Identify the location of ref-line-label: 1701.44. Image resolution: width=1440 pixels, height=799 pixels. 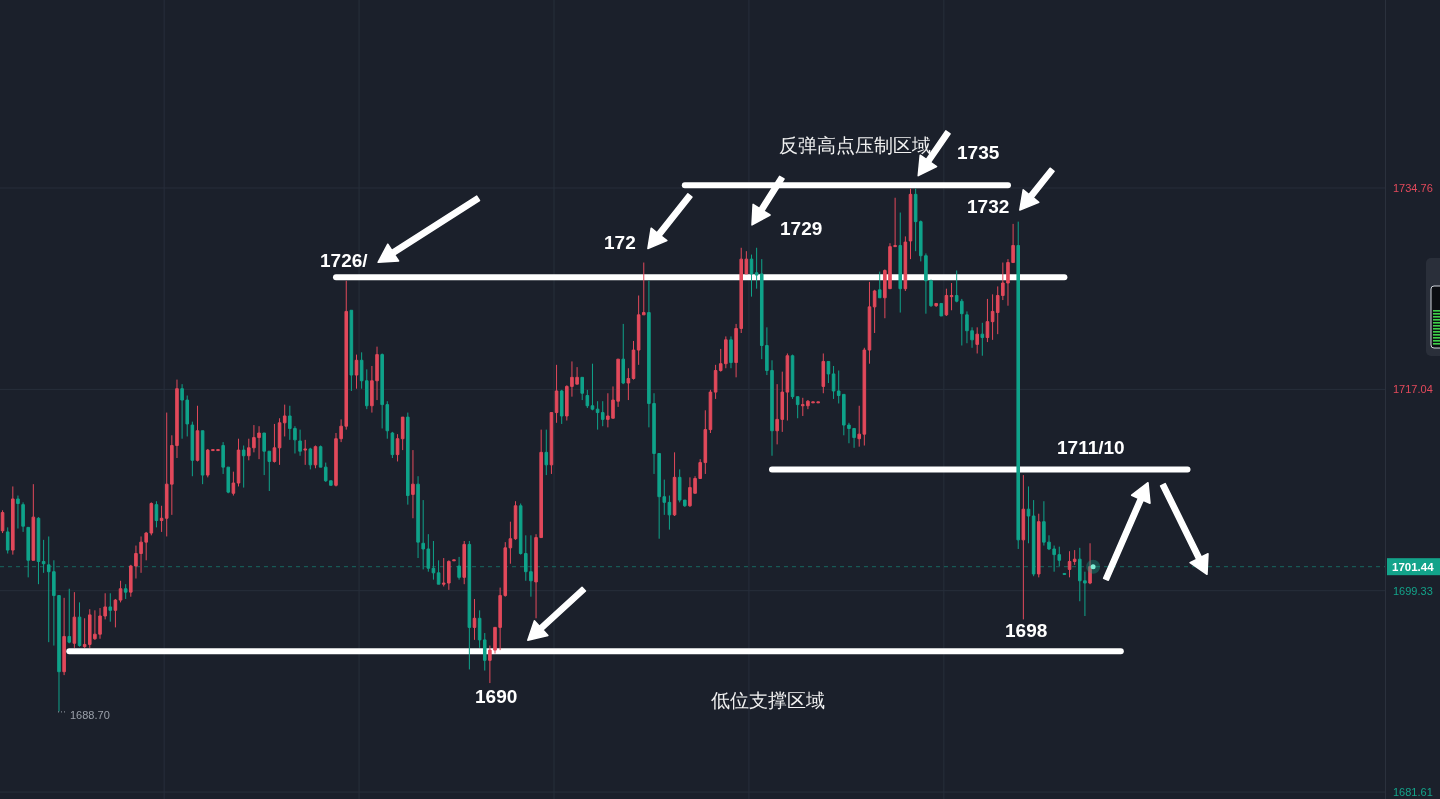
(1413, 566).